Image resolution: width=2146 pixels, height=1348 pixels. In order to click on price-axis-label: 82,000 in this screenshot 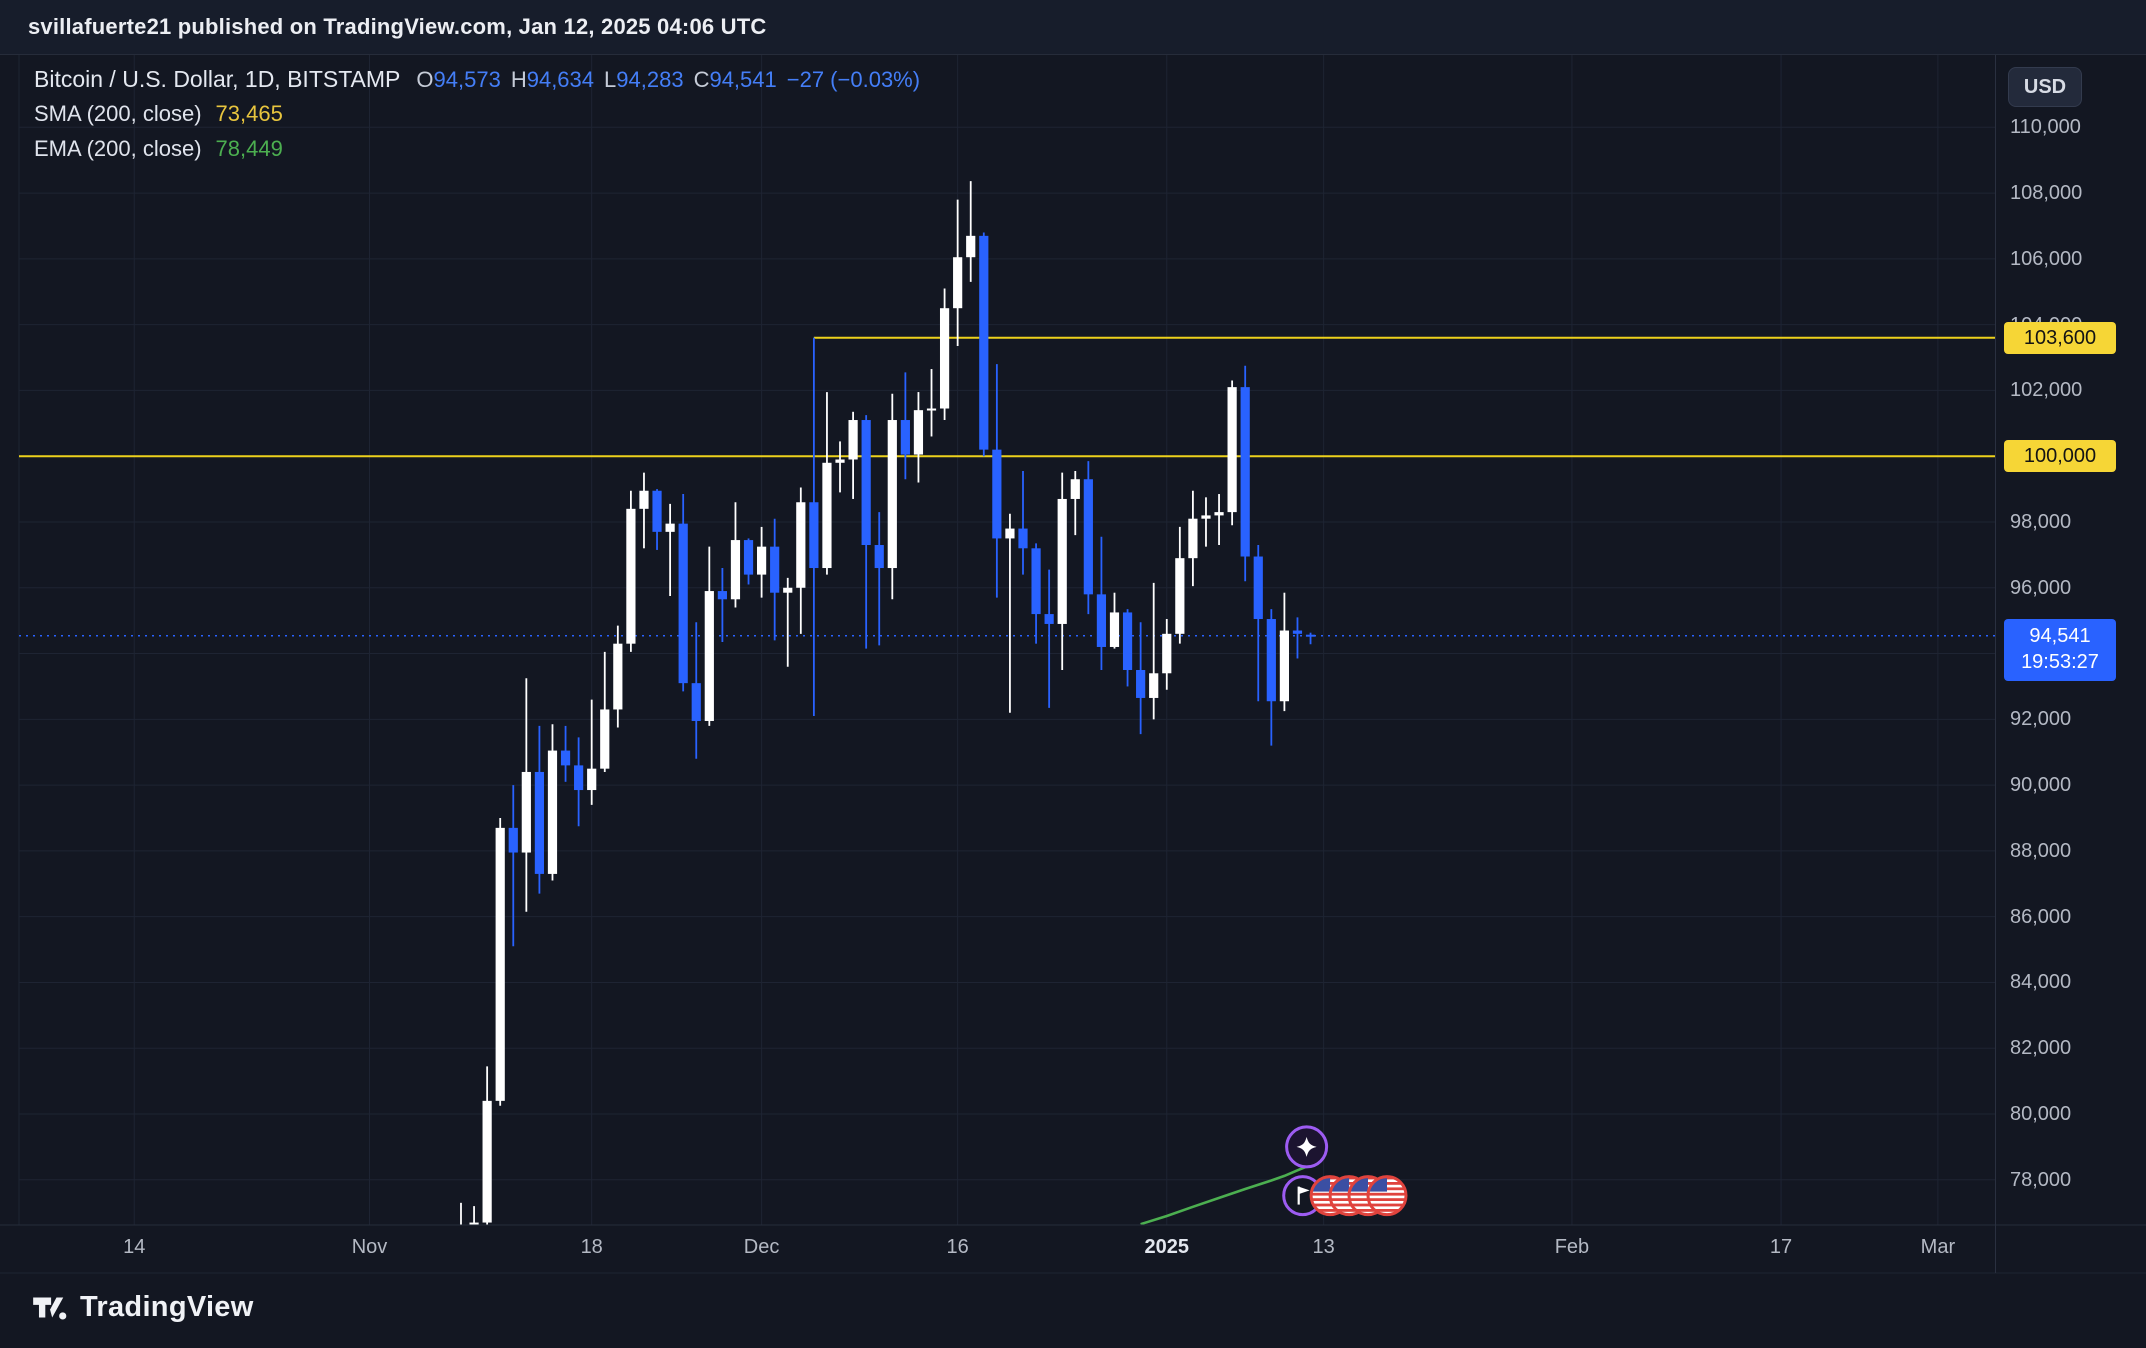, I will do `click(2041, 1048)`.